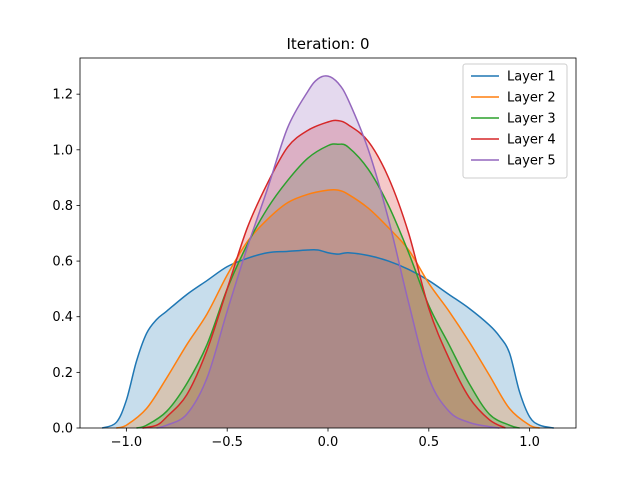  What do you see at coordinates (62, 206) in the screenshot?
I see `y-tick-label: 0.8` at bounding box center [62, 206].